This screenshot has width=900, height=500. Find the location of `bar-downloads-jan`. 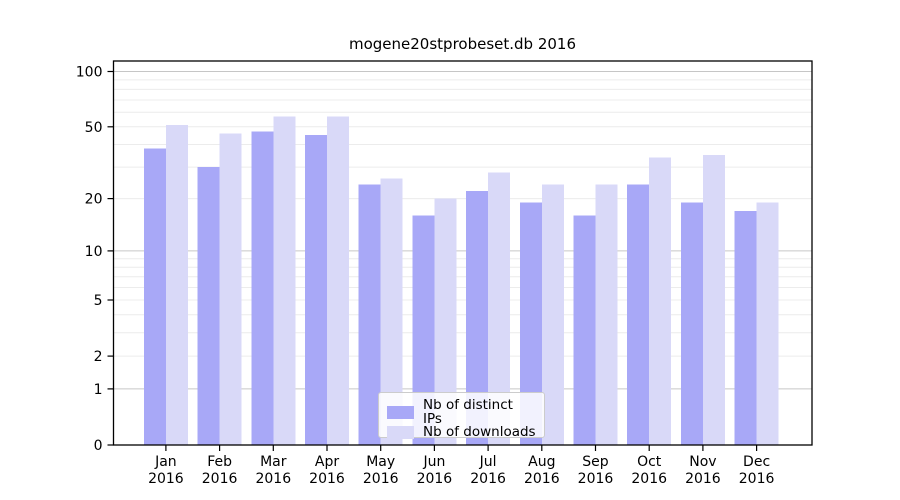

bar-downloads-jan is located at coordinates (176, 285).